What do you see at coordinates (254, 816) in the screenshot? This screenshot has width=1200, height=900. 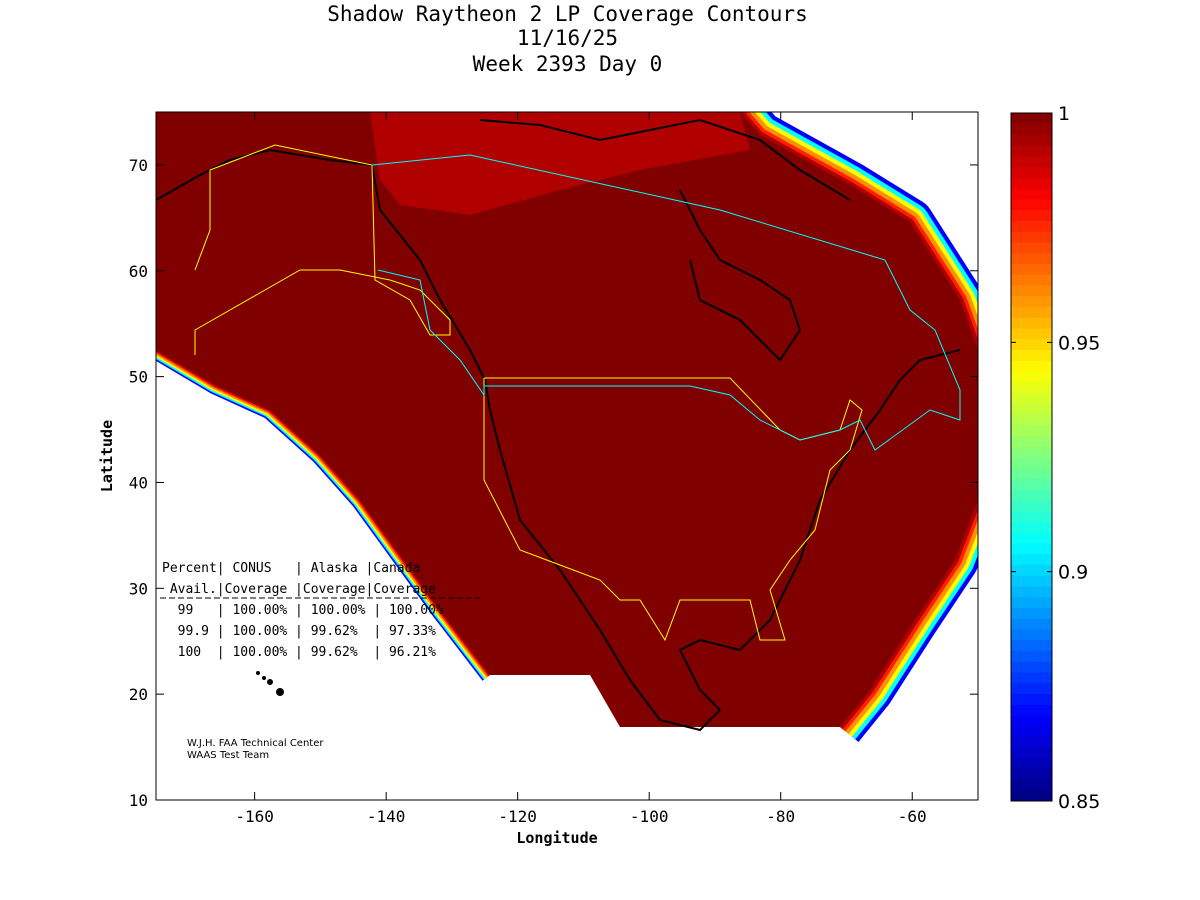 I see `x-tick-label-0: -160` at bounding box center [254, 816].